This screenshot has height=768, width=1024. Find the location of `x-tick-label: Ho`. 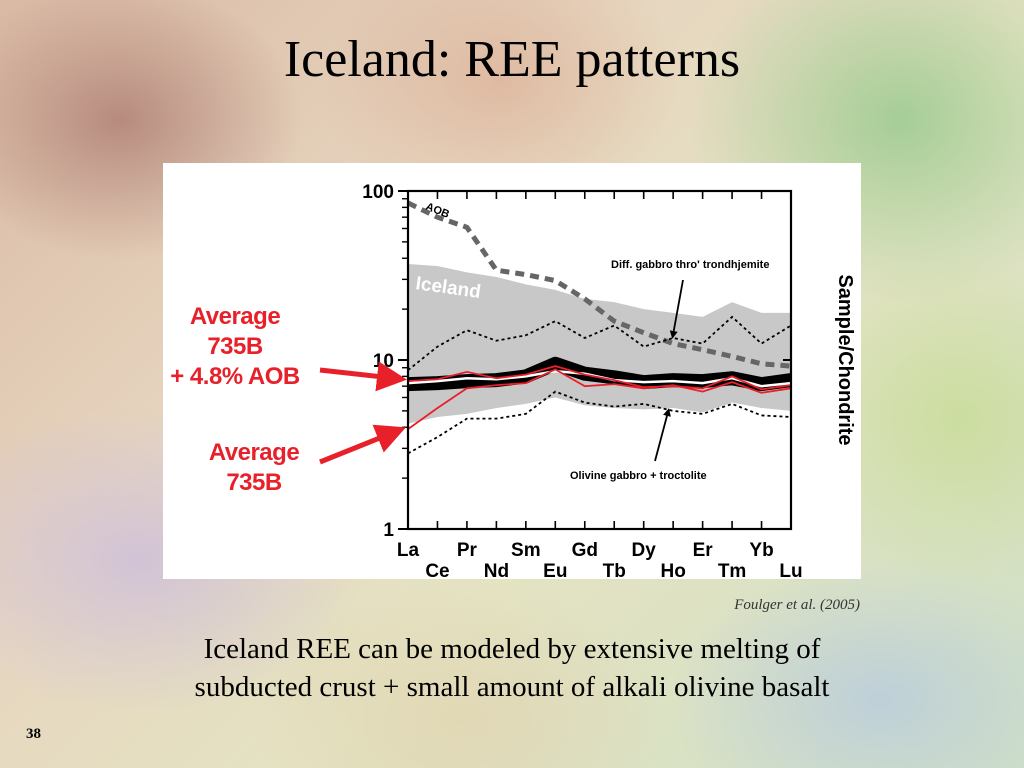

x-tick-label: Ho is located at coordinates (672, 570).